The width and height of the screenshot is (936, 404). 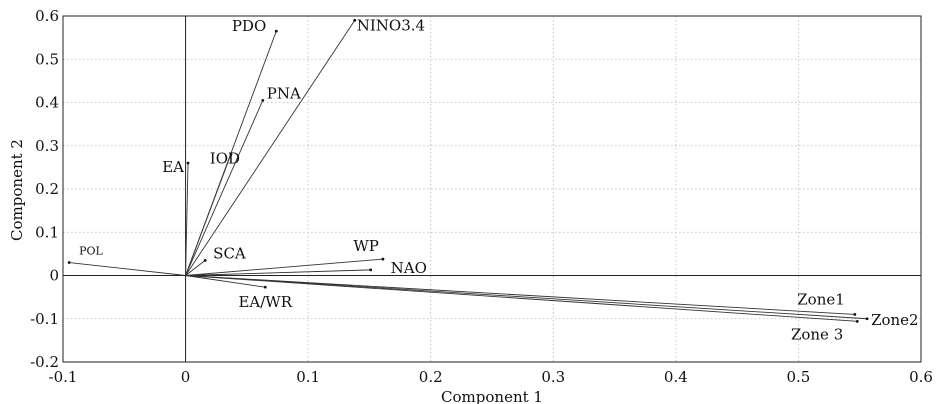 I want to click on vector-tip-nao, so click(x=371, y=270).